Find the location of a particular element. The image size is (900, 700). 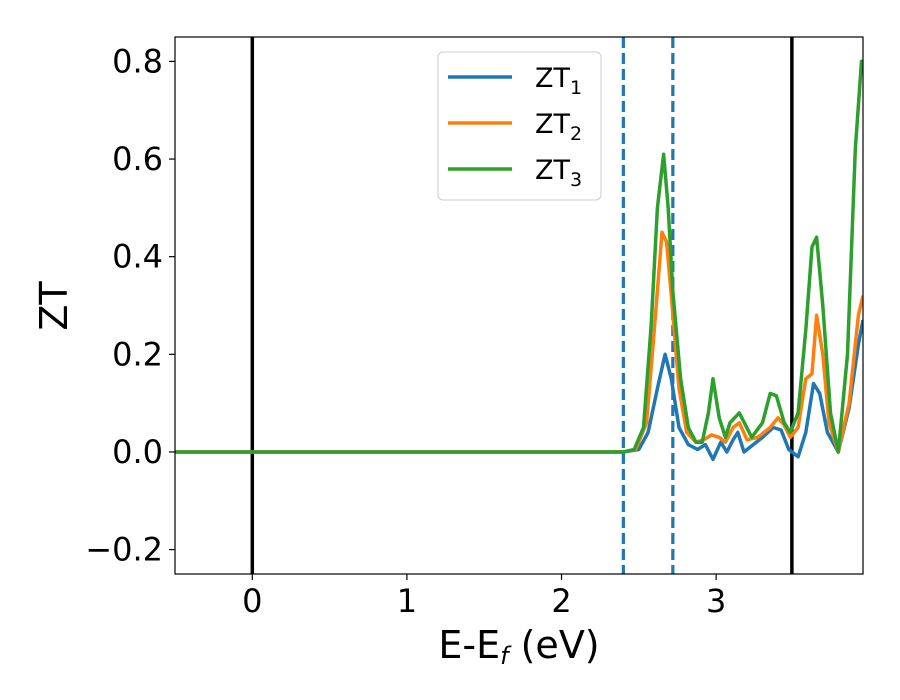

x-tick-label: 0 is located at coordinates (252, 601).